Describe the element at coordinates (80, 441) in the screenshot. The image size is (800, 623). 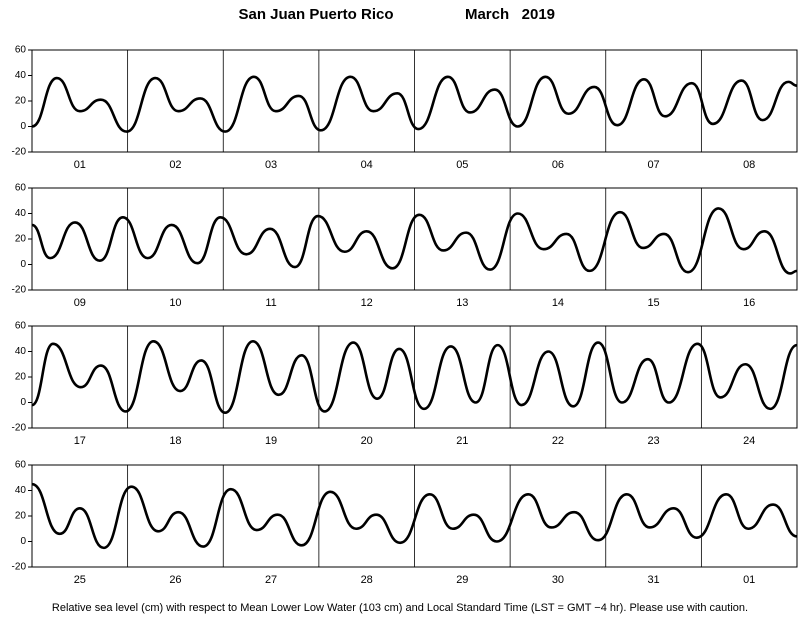
I see `x-tick-label: 17` at that location.